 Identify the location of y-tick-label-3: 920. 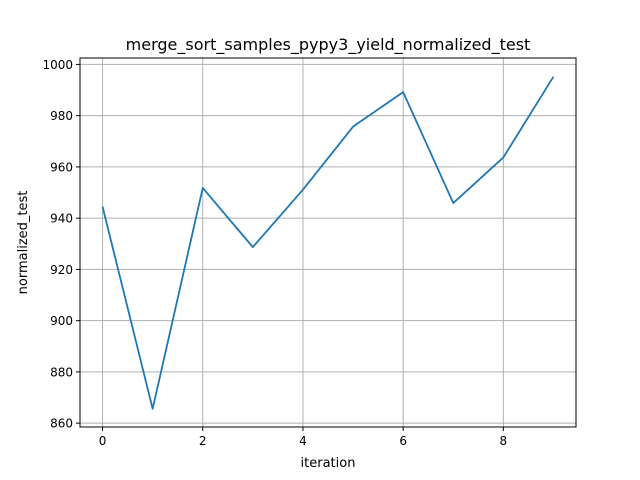
(61, 270).